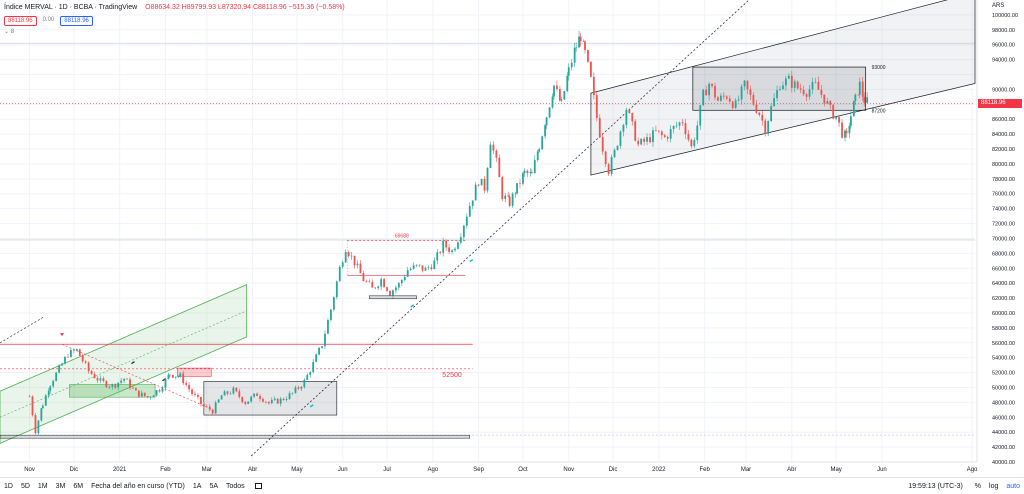 This screenshot has height=494, width=1024. I want to click on percent-toggle: %, so click(978, 486).